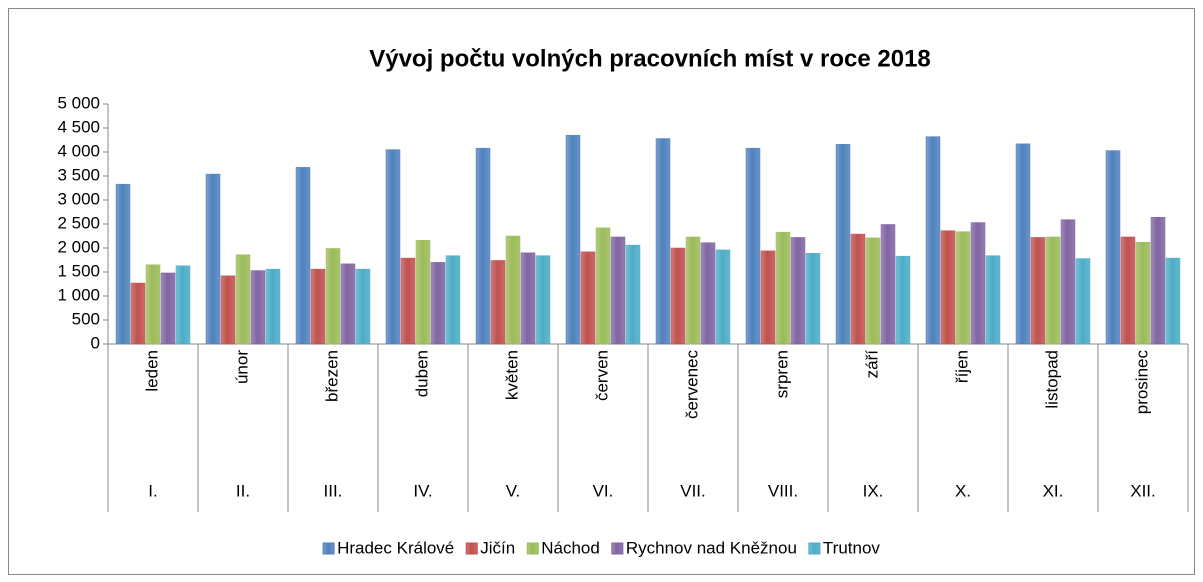 The image size is (1203, 582). What do you see at coordinates (691, 384) in the screenshot?
I see `x-tick-label: červenec` at bounding box center [691, 384].